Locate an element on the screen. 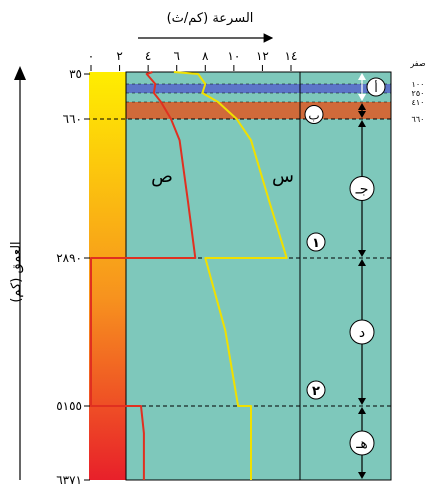  x-tick-labels: ٠ ٢ ٤ ٦ ٨ ١٠ ١٢ ١٤ is located at coordinates (193, 60).